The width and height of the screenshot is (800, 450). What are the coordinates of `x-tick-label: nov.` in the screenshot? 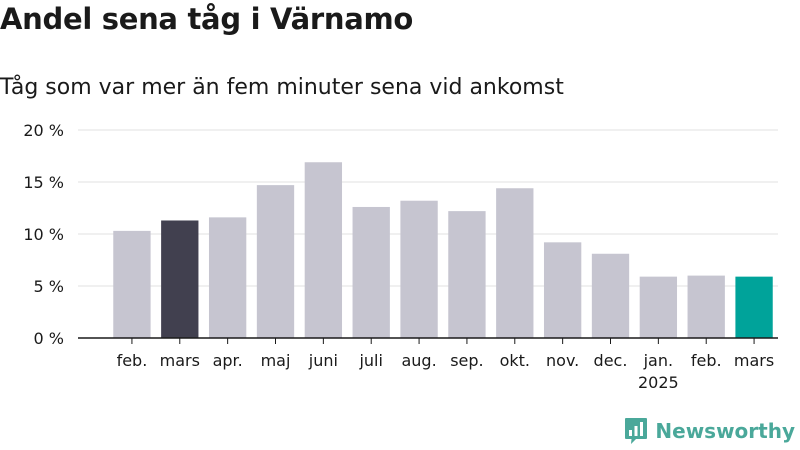 It's located at (562, 360).